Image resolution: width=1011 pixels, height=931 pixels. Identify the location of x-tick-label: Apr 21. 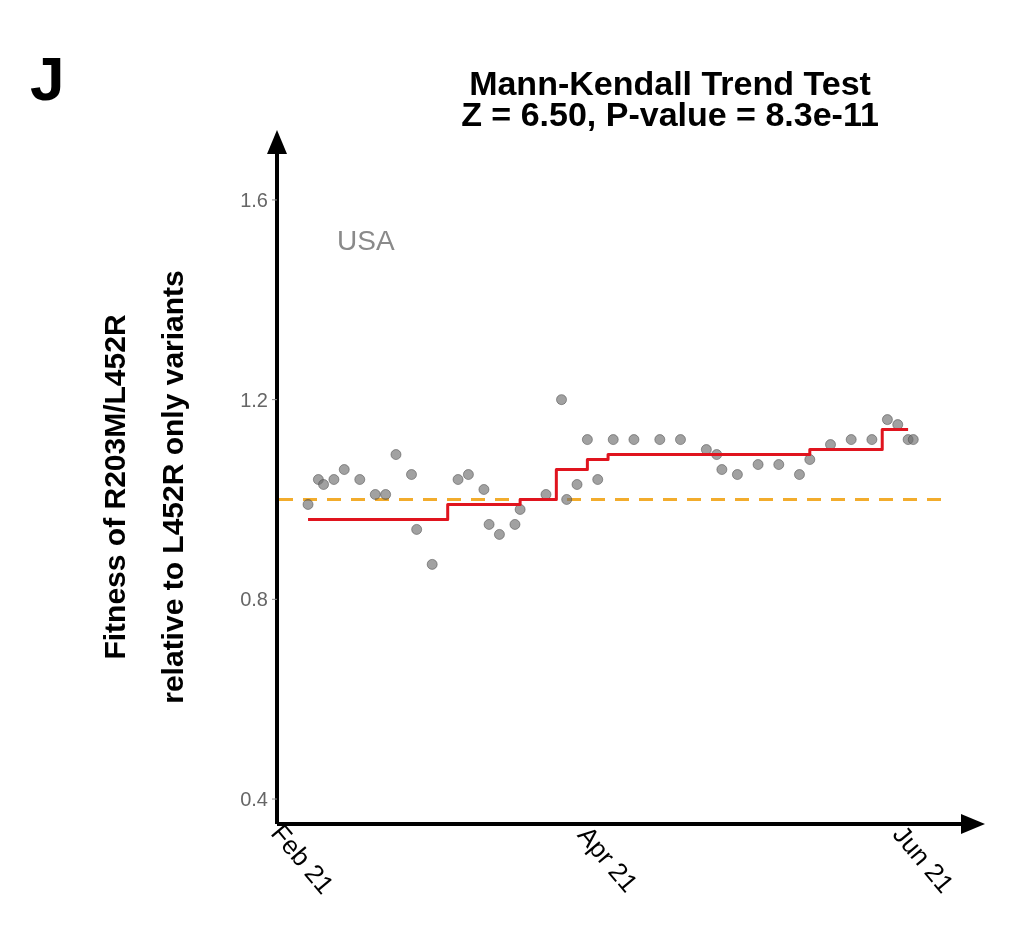
(608, 859).